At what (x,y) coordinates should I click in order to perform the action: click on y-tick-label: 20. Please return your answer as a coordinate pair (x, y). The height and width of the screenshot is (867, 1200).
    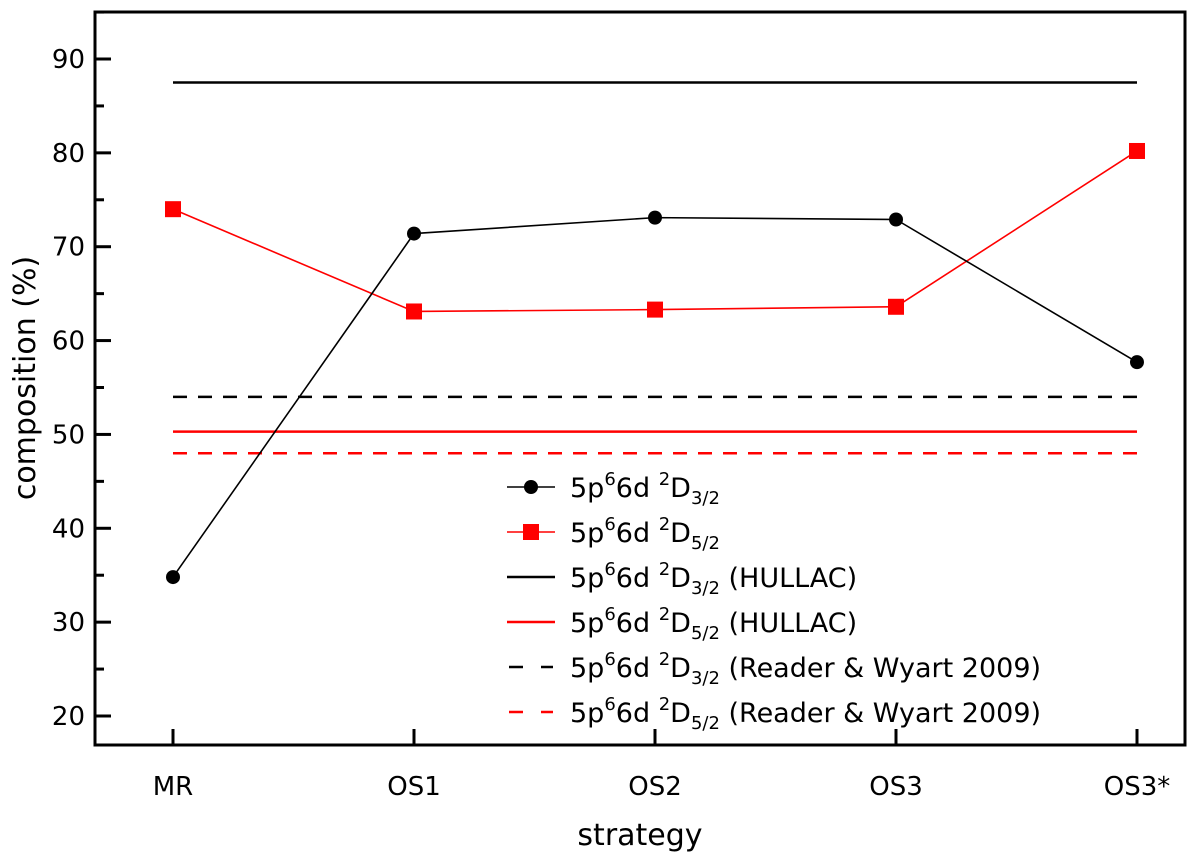
    Looking at the image, I should click on (68, 717).